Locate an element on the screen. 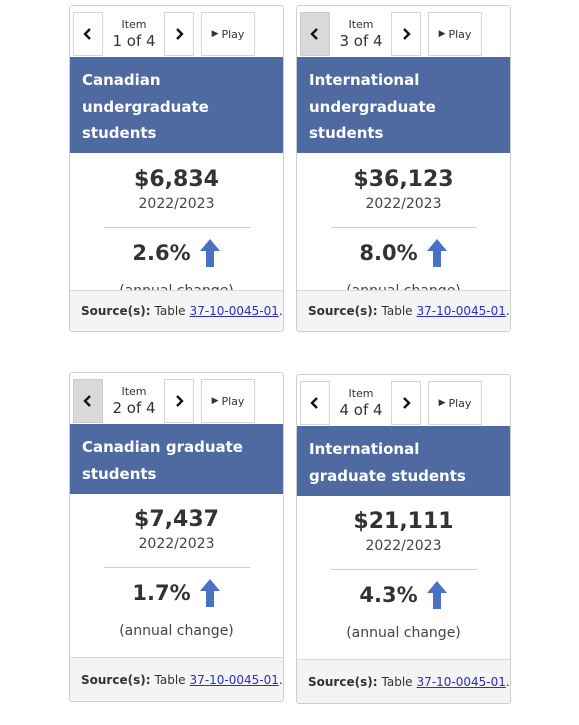  item-position: 2 of 4 is located at coordinates (134, 407).